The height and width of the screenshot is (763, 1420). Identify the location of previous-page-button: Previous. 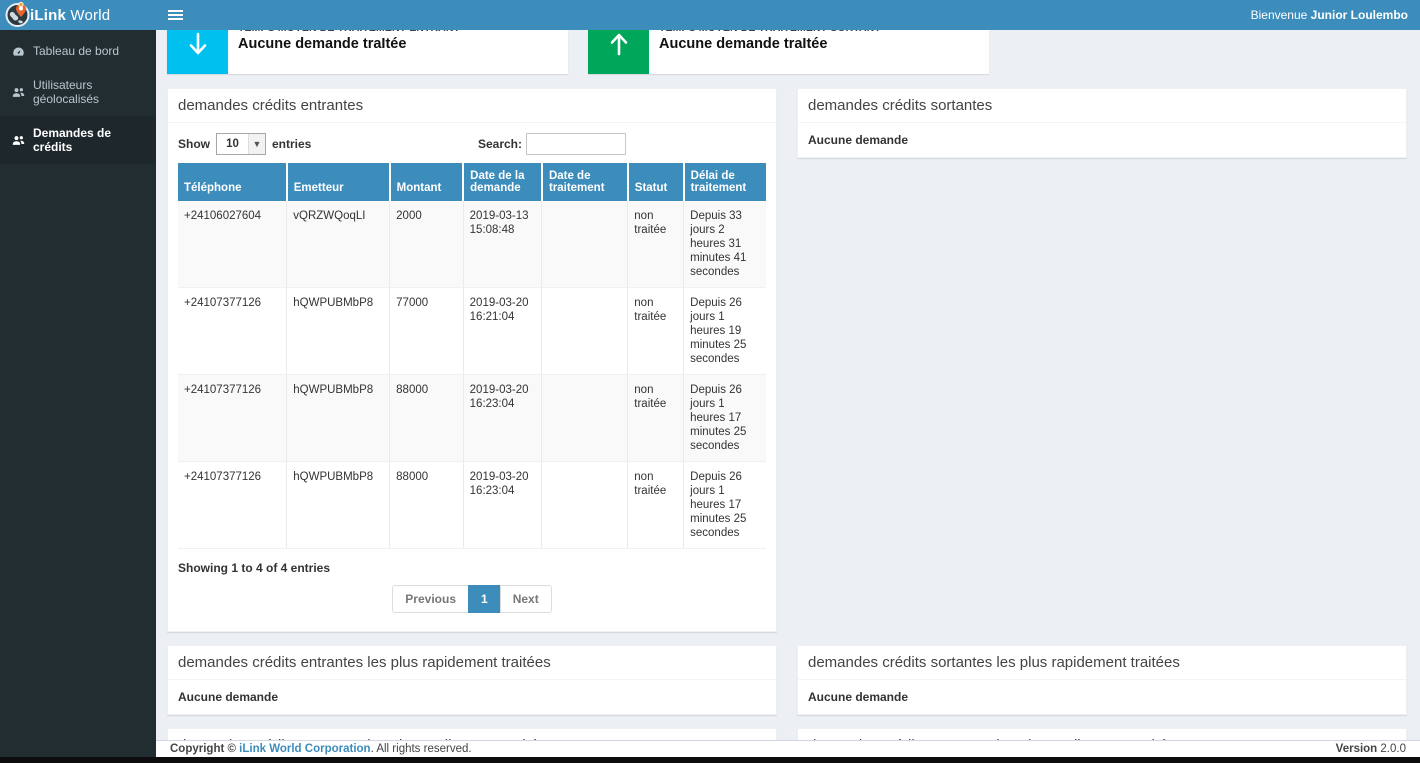
(430, 599).